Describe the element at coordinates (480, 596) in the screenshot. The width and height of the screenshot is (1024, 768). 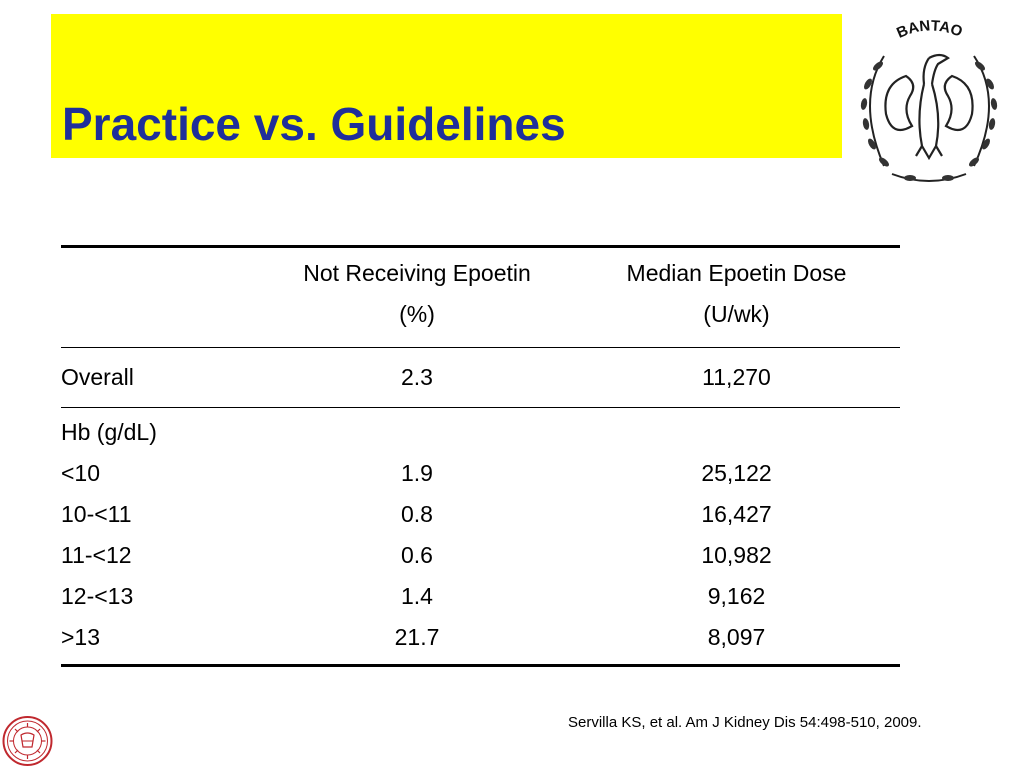
I see `table-row: 12-<13 1.4 9,162` at that location.